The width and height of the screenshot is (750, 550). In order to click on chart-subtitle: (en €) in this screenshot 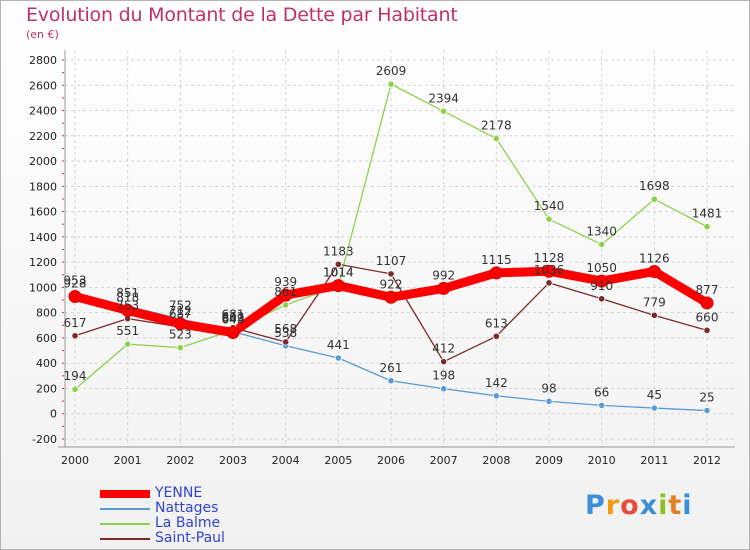, I will do `click(42, 34)`.